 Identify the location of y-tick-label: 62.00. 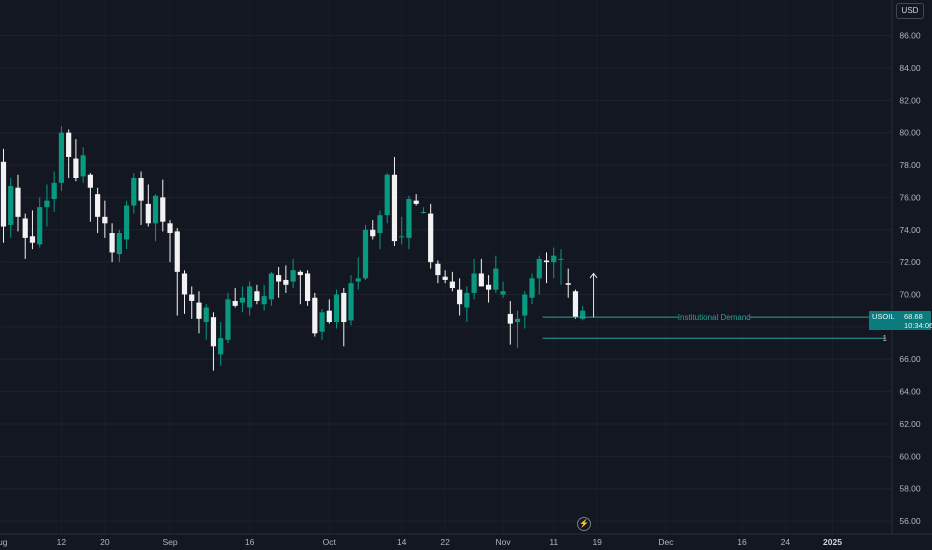
(910, 424).